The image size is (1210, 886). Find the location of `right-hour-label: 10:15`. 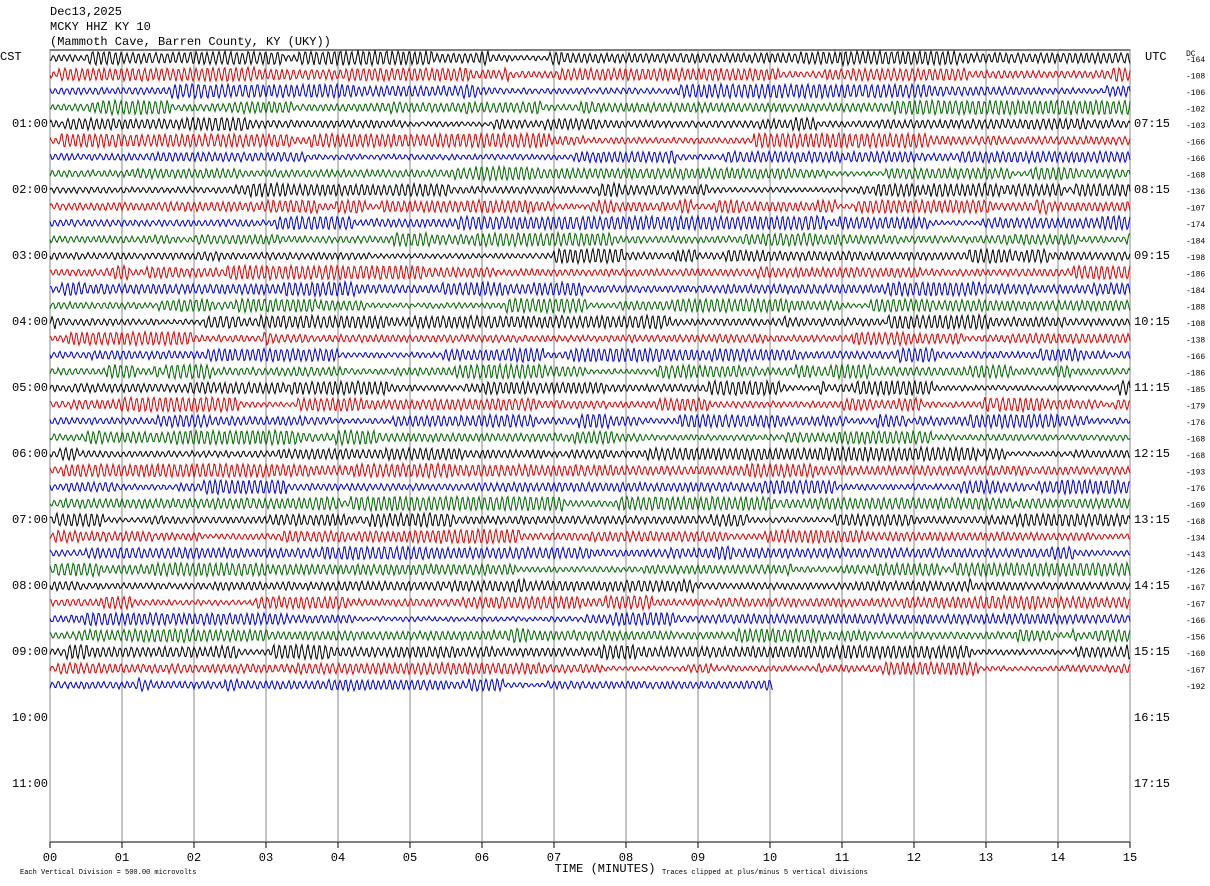

right-hour-label: 10:15 is located at coordinates (1152, 322).